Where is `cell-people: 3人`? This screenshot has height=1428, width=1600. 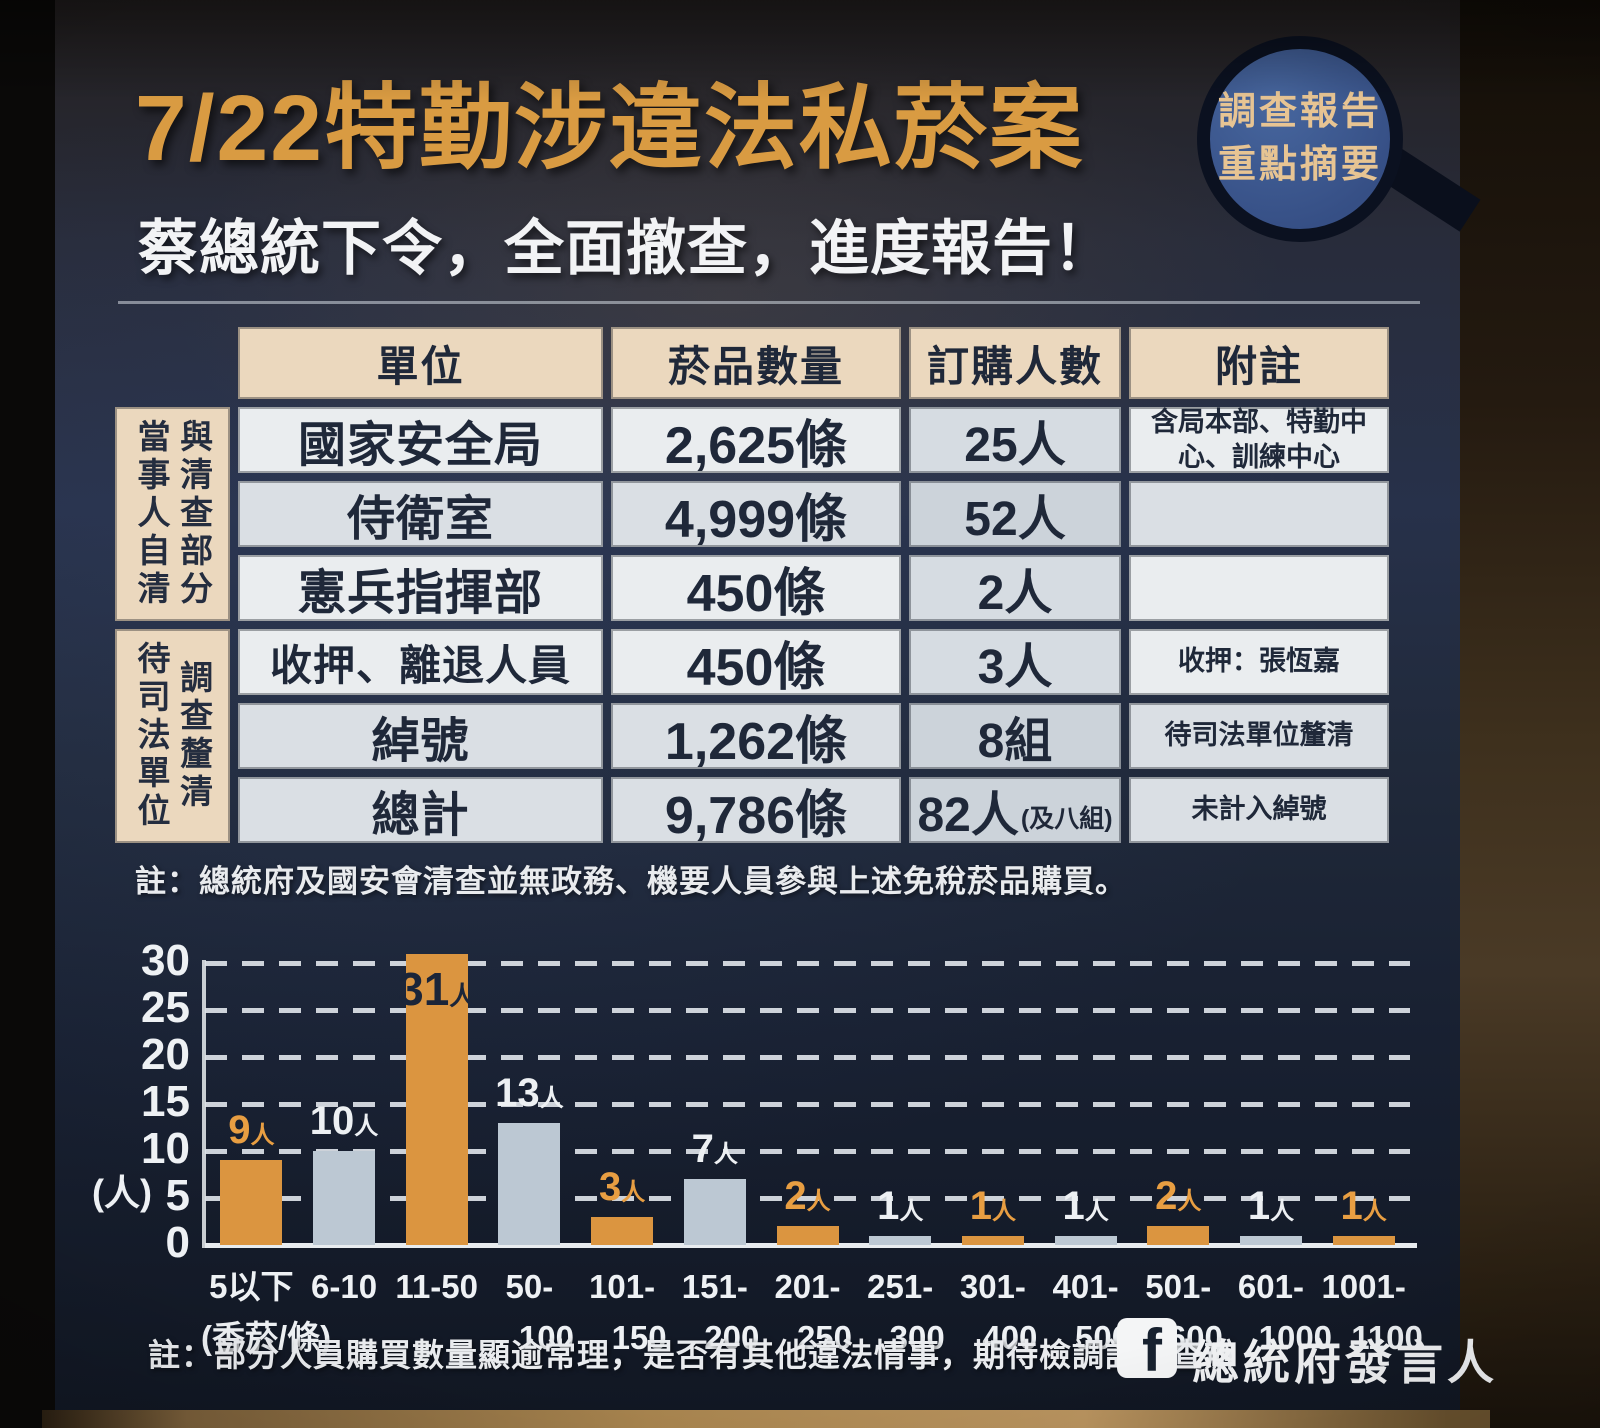
cell-people: 3人 is located at coordinates (1015, 662).